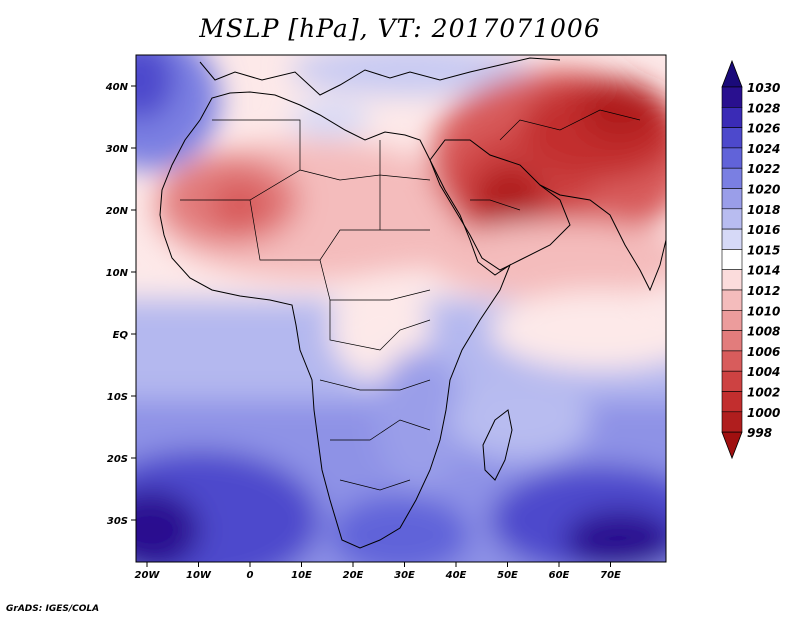 This screenshot has width=800, height=618. What do you see at coordinates (763, 311) in the screenshot?
I see `colorbar-label-1010: 1010` at bounding box center [763, 311].